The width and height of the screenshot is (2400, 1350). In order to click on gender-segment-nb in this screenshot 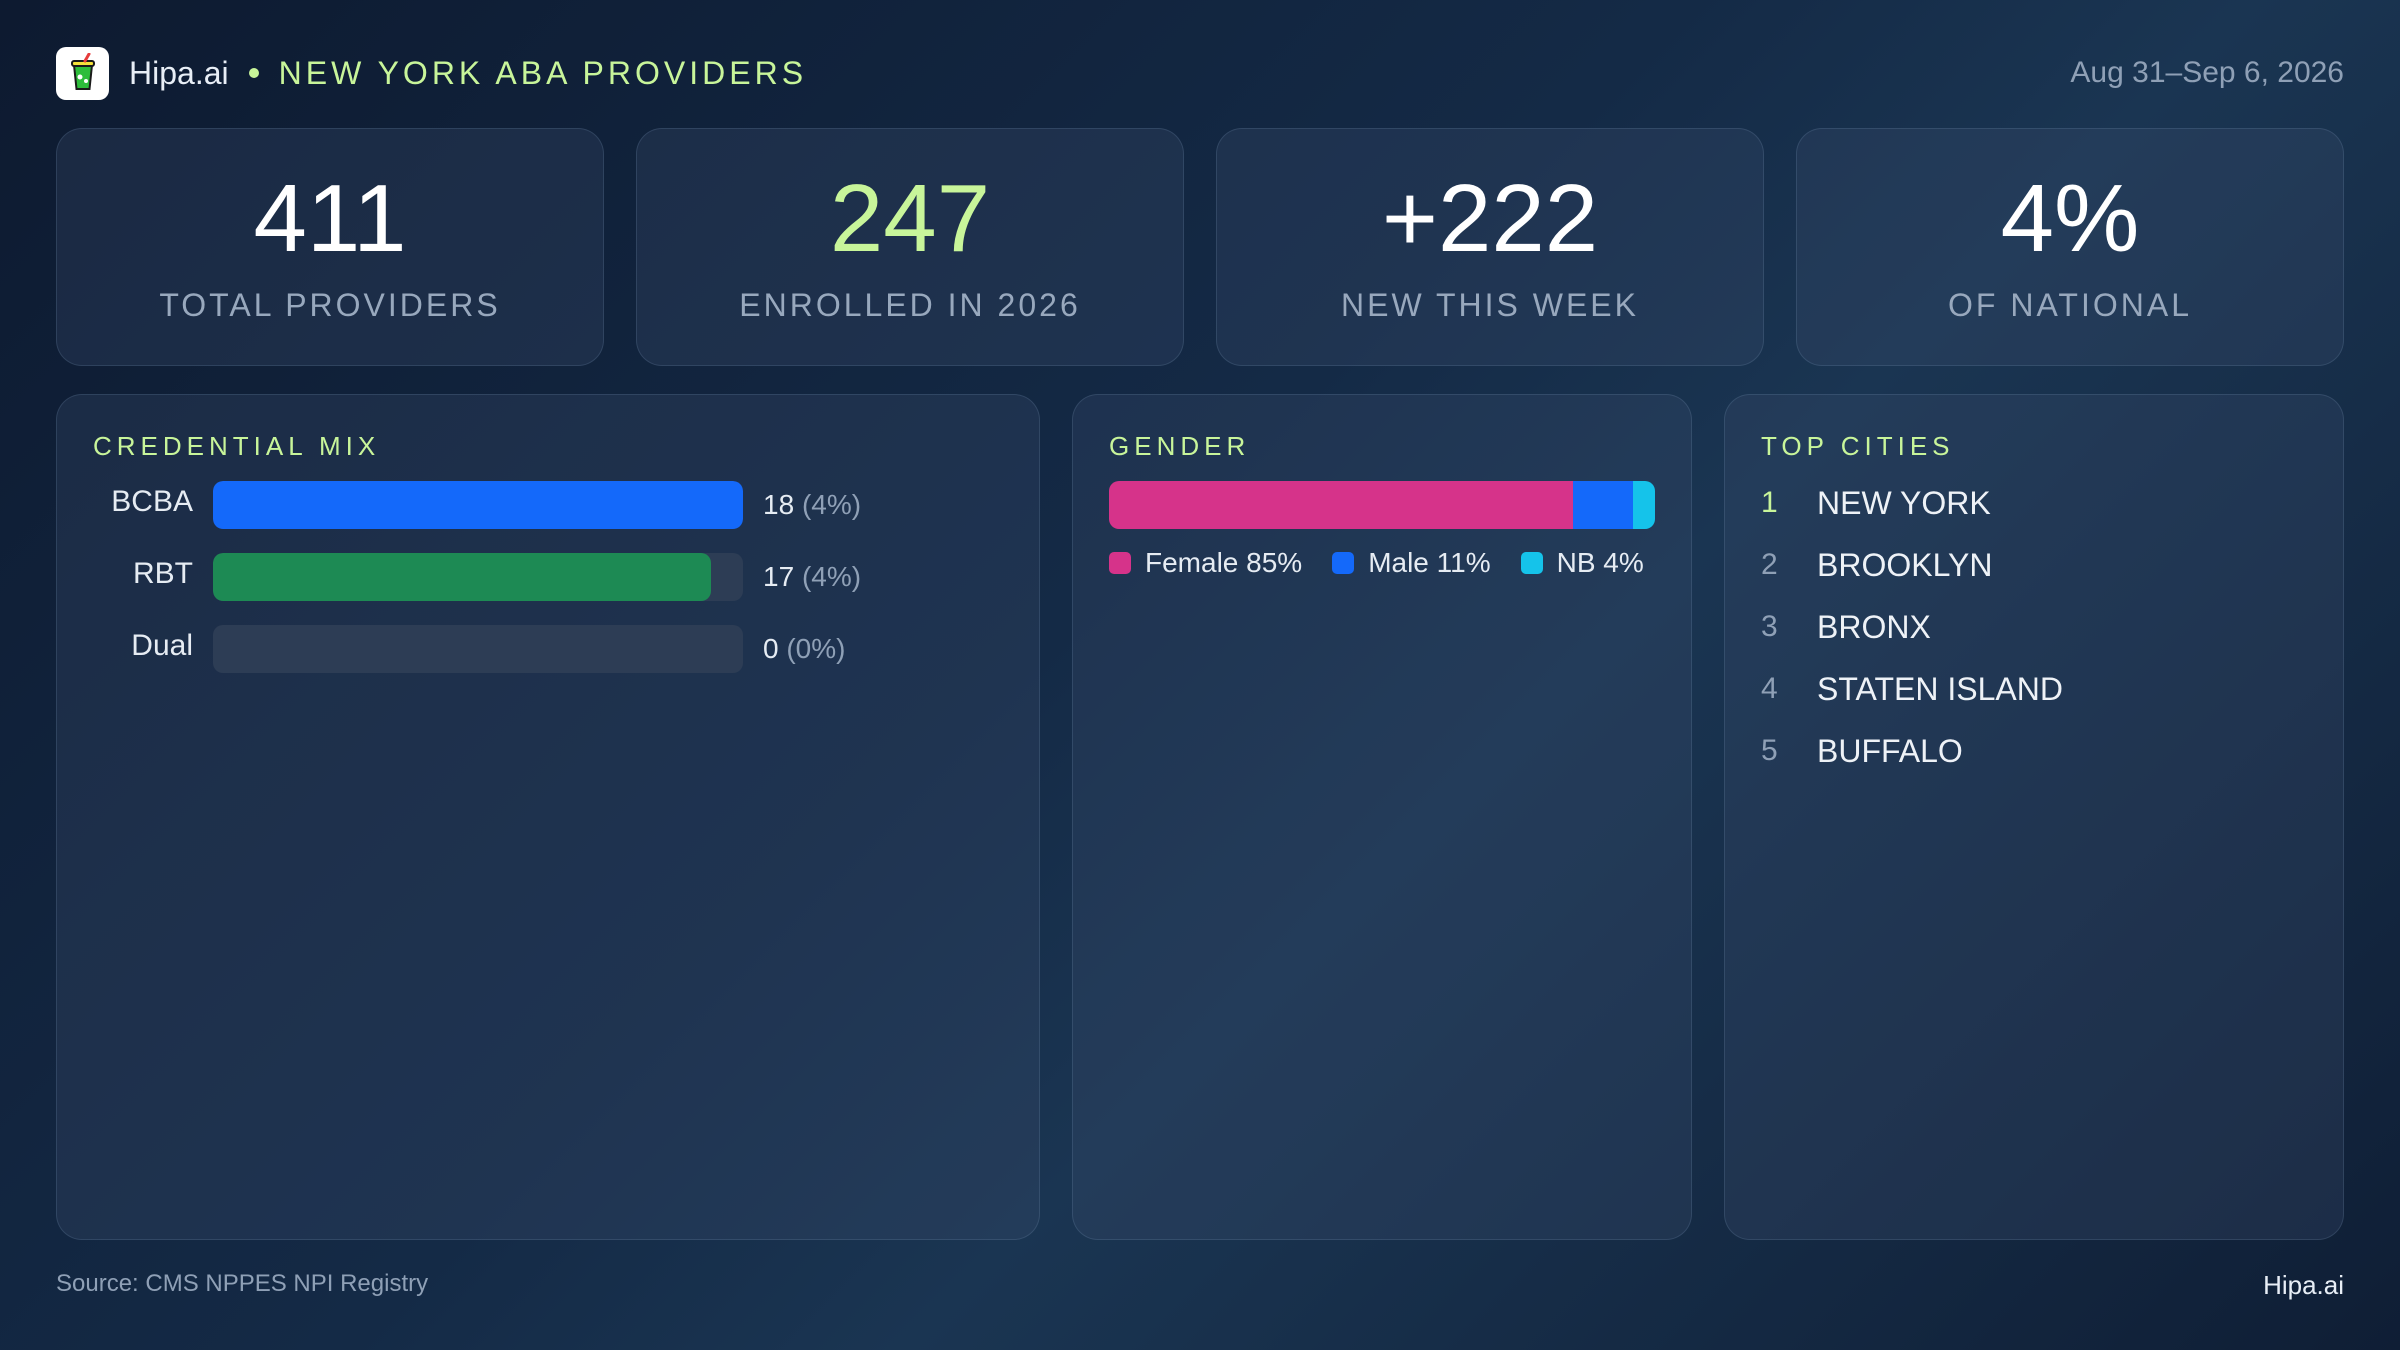, I will do `click(1644, 505)`.